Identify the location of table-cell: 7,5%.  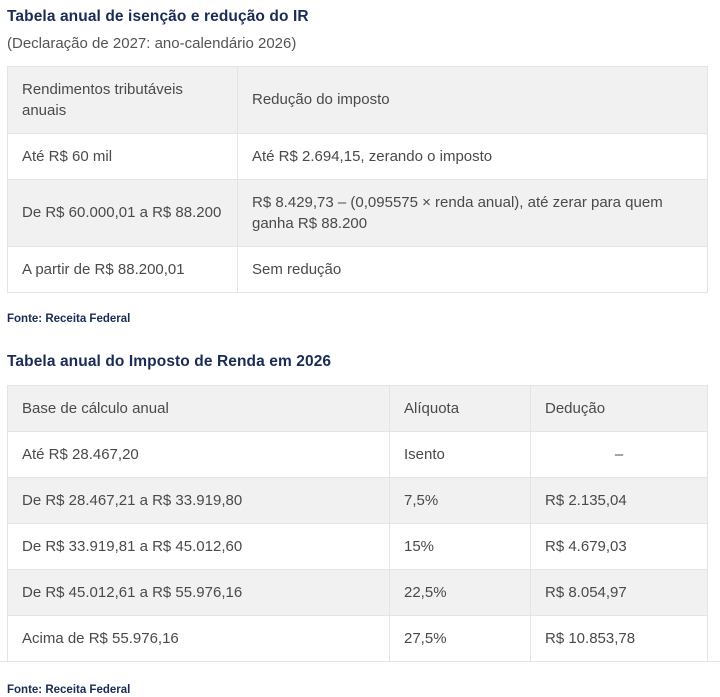
(460, 500).